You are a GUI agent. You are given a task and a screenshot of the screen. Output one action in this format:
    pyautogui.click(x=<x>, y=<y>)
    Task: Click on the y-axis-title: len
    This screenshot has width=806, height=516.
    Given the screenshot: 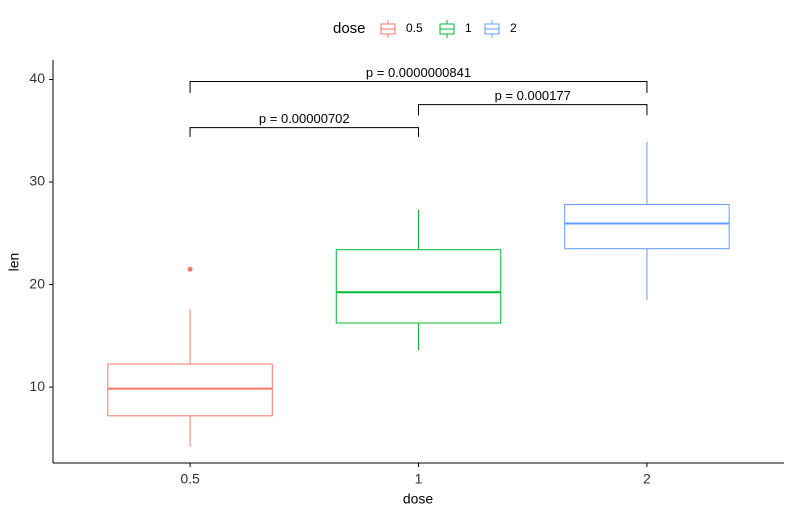 What is the action you would take?
    pyautogui.click(x=14, y=262)
    